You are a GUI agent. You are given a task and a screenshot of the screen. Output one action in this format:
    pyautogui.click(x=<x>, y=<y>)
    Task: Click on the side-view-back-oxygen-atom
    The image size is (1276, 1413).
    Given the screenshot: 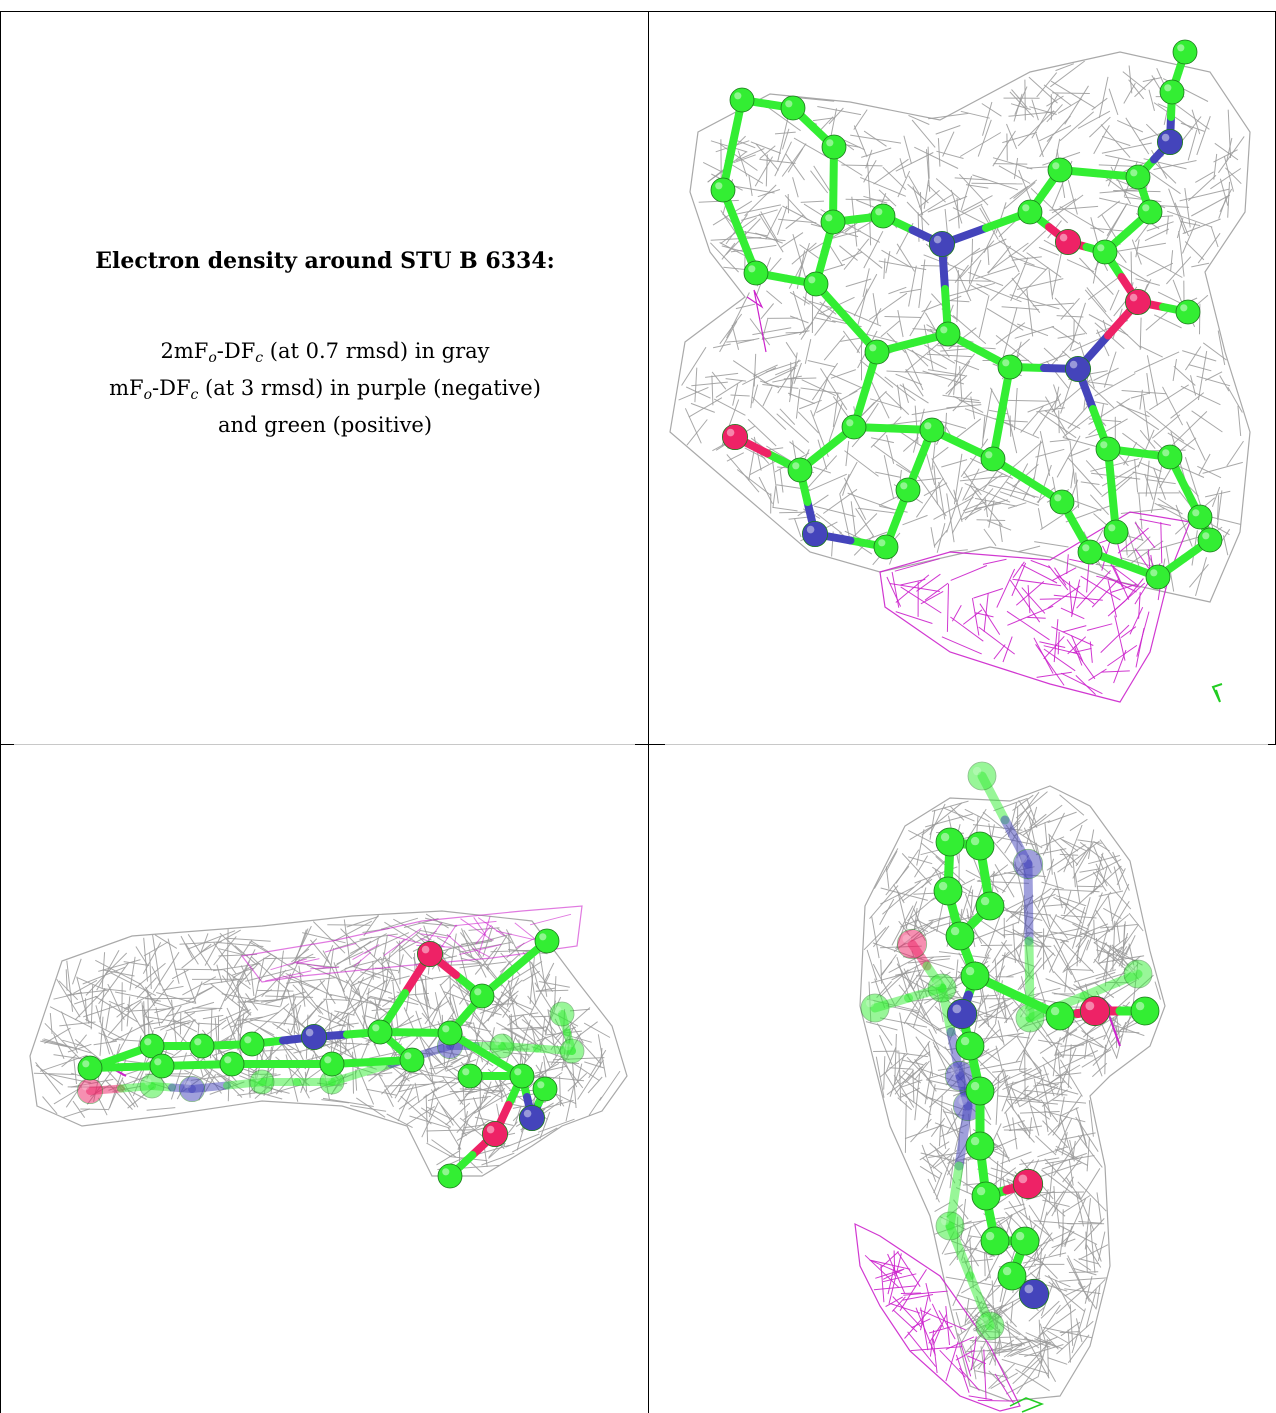 What is the action you would take?
    pyautogui.click(x=90, y=1090)
    